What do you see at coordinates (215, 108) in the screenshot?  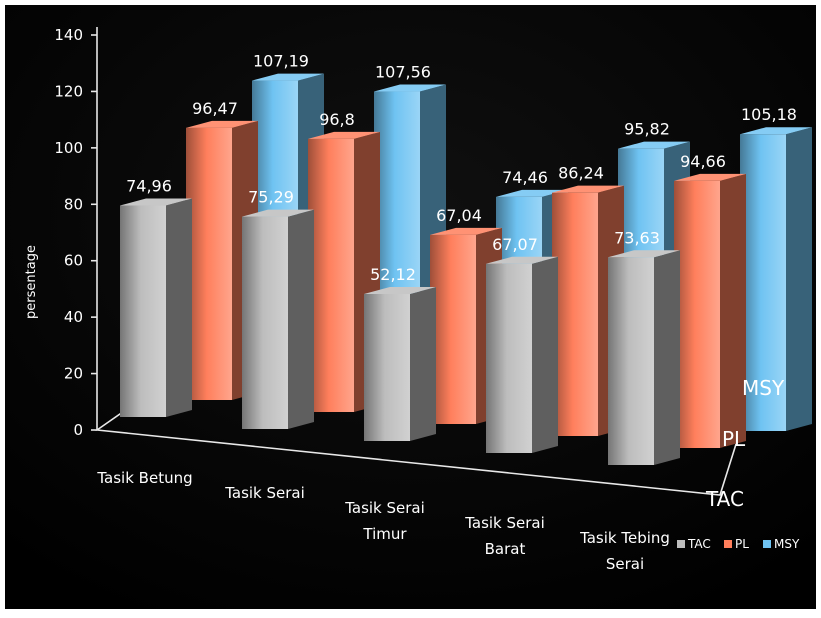 I see `data-label: 96,47` at bounding box center [215, 108].